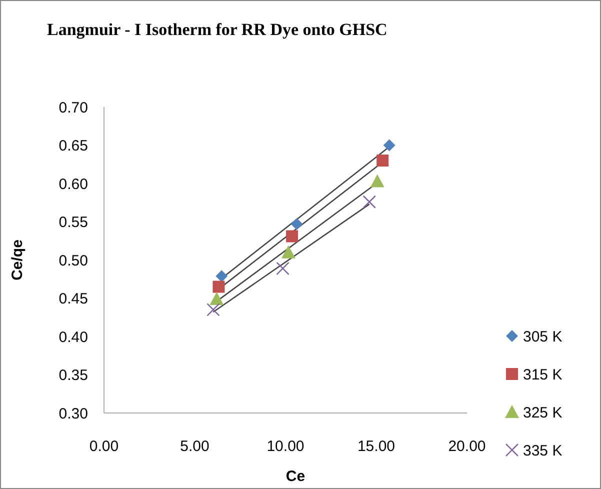  What do you see at coordinates (542, 375) in the screenshot?
I see `legend-label: 315 K` at bounding box center [542, 375].